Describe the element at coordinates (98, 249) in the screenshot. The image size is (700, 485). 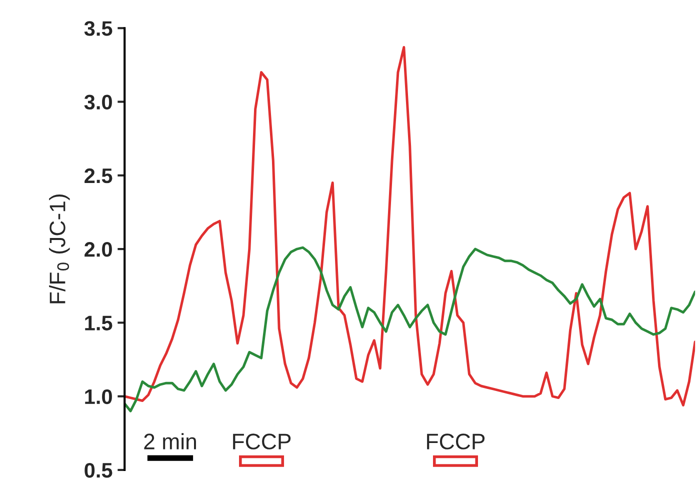
I see `y-tick-label: 2.0` at that location.